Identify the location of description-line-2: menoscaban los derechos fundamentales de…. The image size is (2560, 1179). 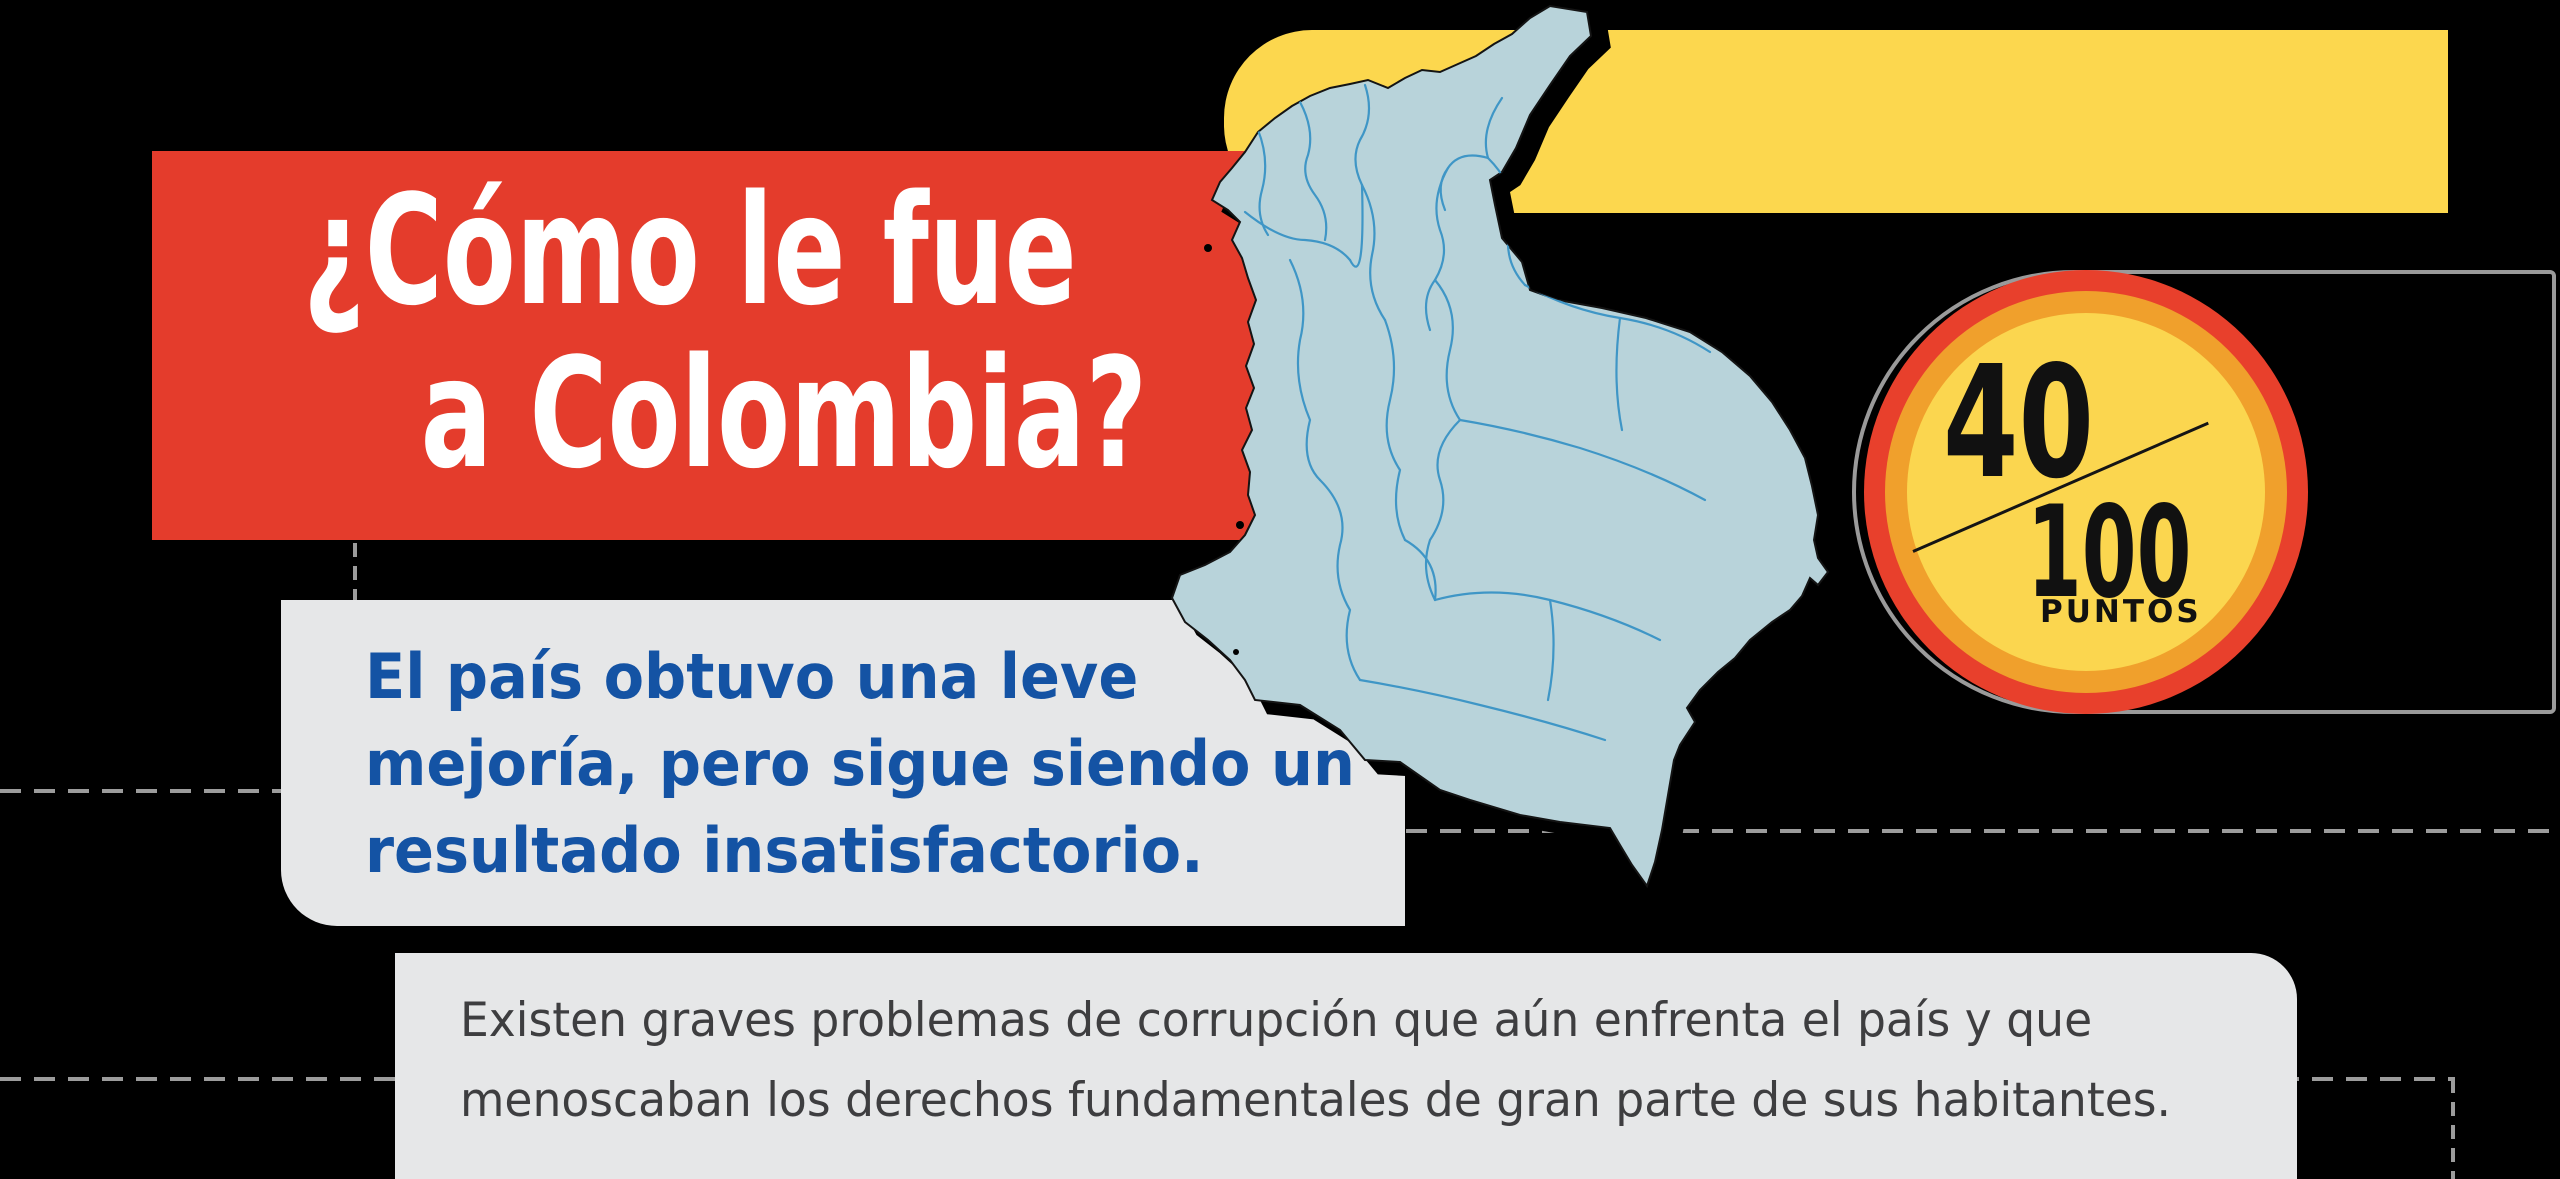
(1315, 1100).